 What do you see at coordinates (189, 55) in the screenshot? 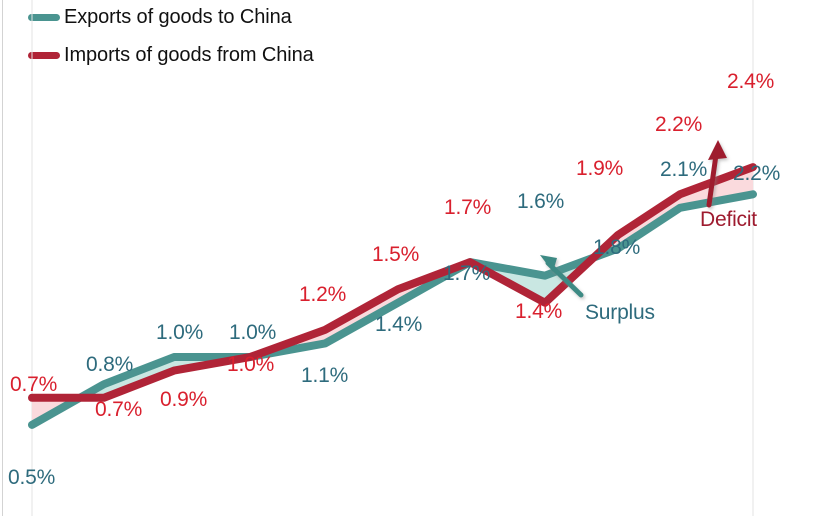
I see `legend-label-imports: Imports of goods from China` at bounding box center [189, 55].